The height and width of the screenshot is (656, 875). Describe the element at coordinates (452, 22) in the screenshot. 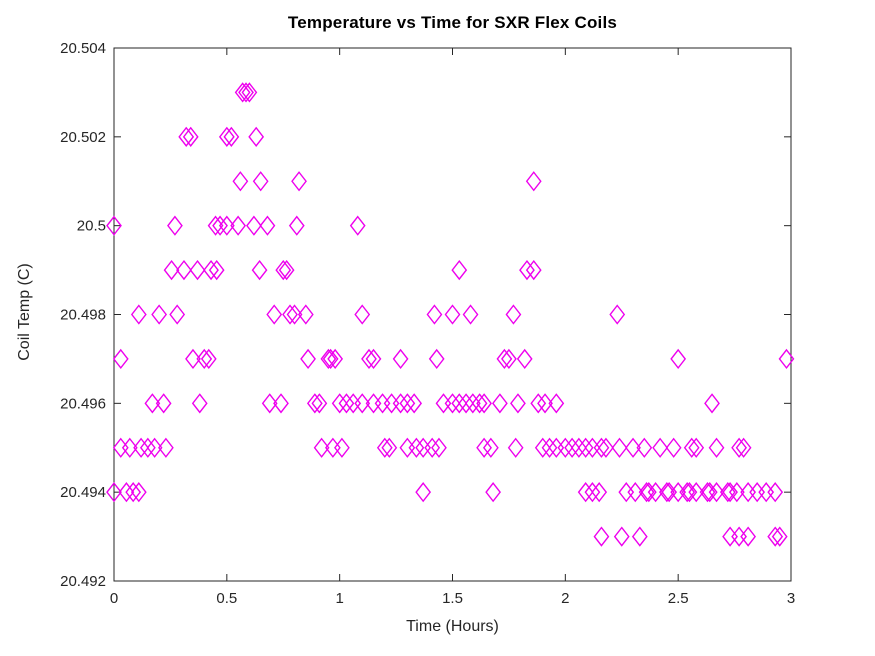

I see `chart-title: Temperature vs Time for SXR Flex Coils` at that location.